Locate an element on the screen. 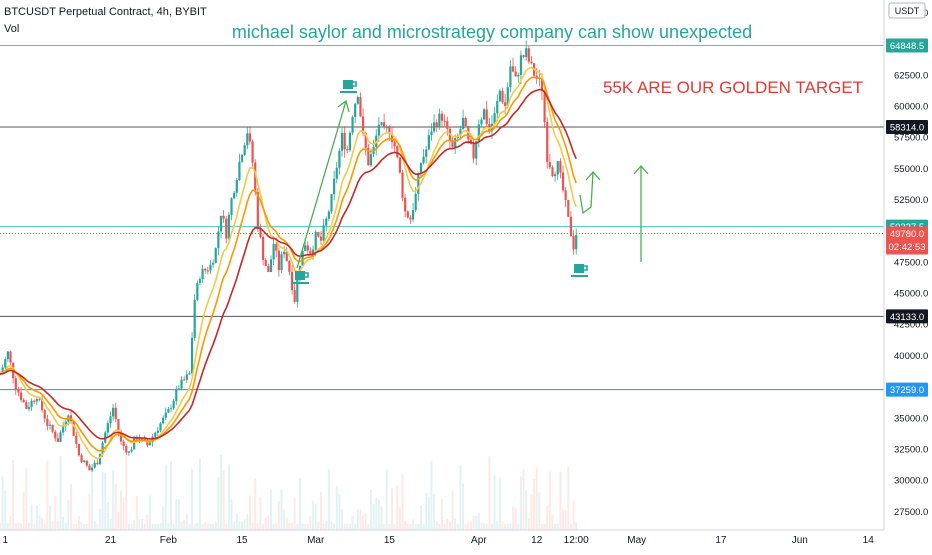 Image resolution: width=932 pixels, height=555 pixels. coffee-cup-icon is located at coordinates (348, 86).